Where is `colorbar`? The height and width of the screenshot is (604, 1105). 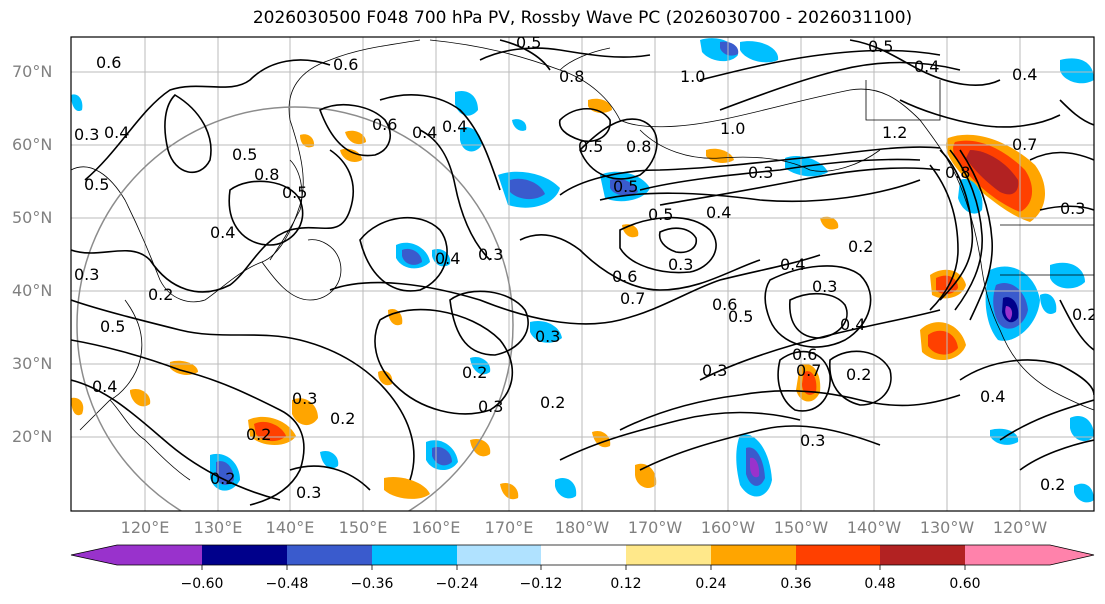
colorbar is located at coordinates (582, 557).